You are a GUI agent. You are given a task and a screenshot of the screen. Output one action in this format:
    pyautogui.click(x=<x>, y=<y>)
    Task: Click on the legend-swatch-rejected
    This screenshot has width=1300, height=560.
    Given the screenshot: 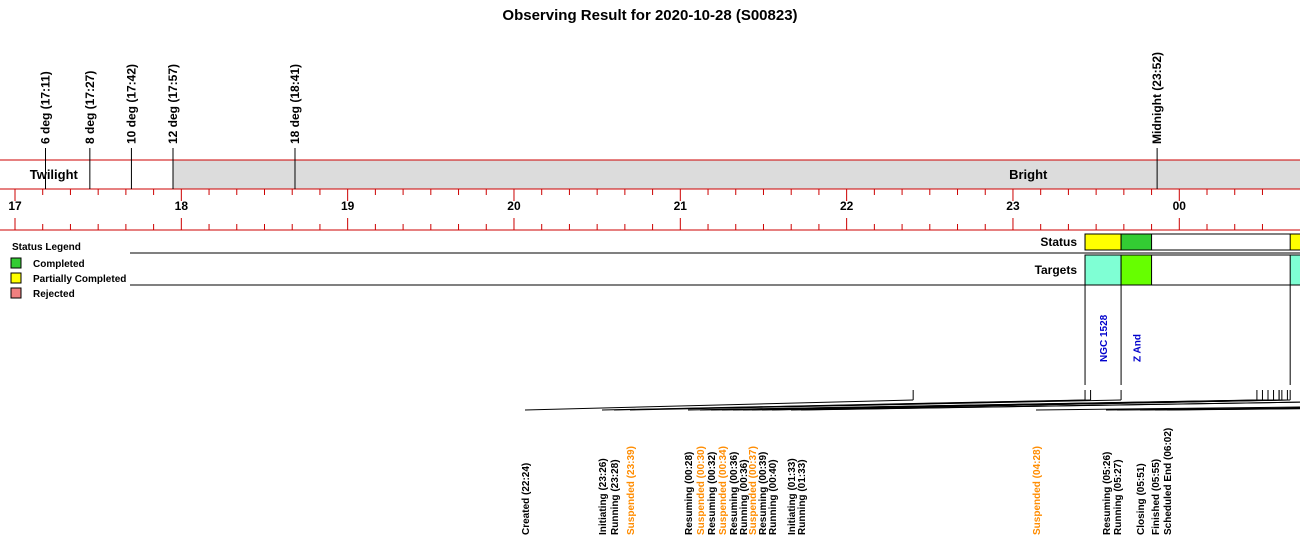 What is the action you would take?
    pyautogui.click(x=16, y=293)
    